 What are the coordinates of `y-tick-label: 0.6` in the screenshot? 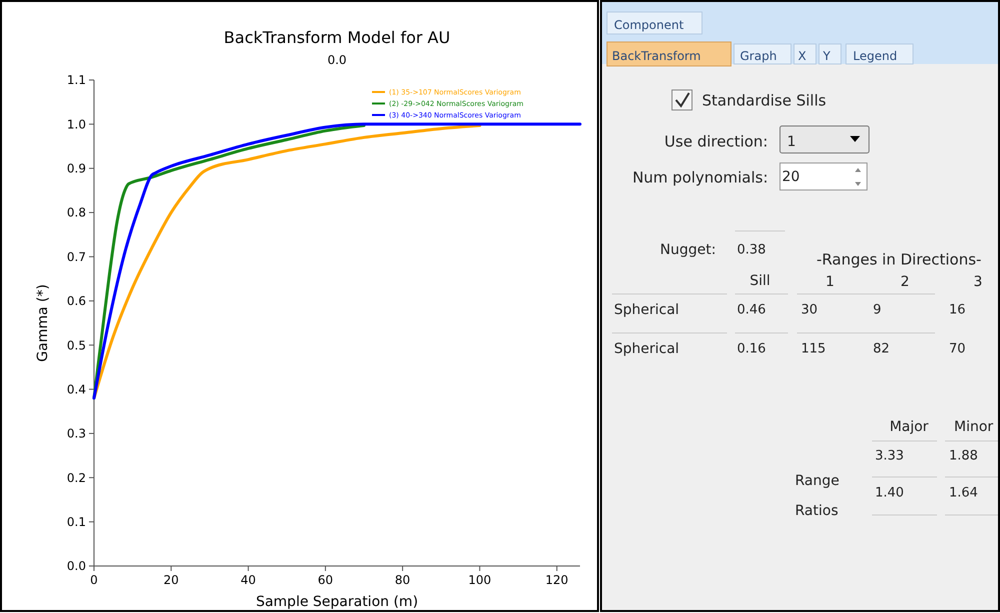 It's located at (76, 301).